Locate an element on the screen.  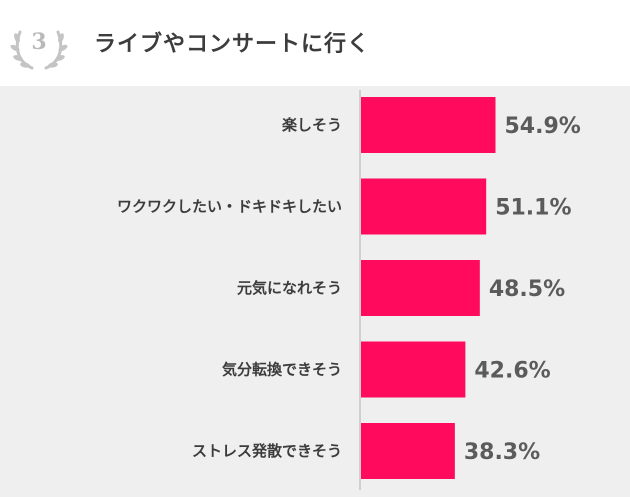
category-label: ストレス発散できそう is located at coordinates (267, 451).